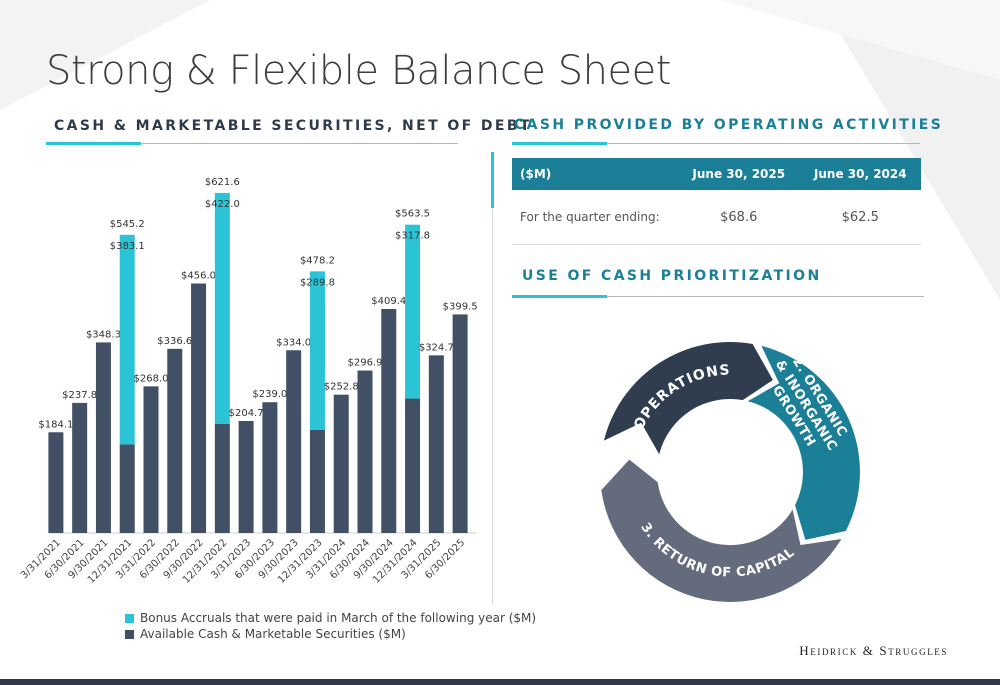 This screenshot has width=1000, height=685. I want to click on value-2024: $62.5, so click(860, 217).